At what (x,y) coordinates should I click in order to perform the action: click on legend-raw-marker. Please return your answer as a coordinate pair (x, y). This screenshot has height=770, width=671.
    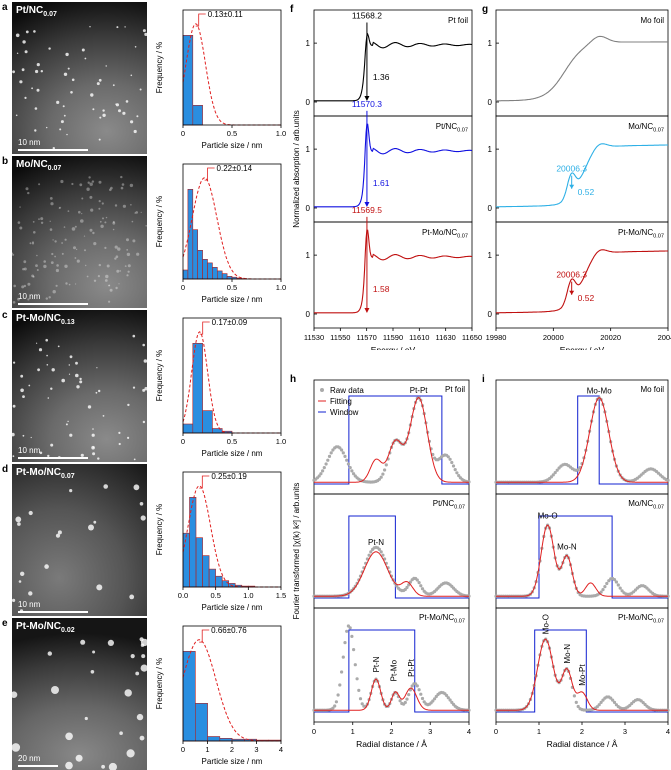
    Looking at the image, I should click on (322, 390).